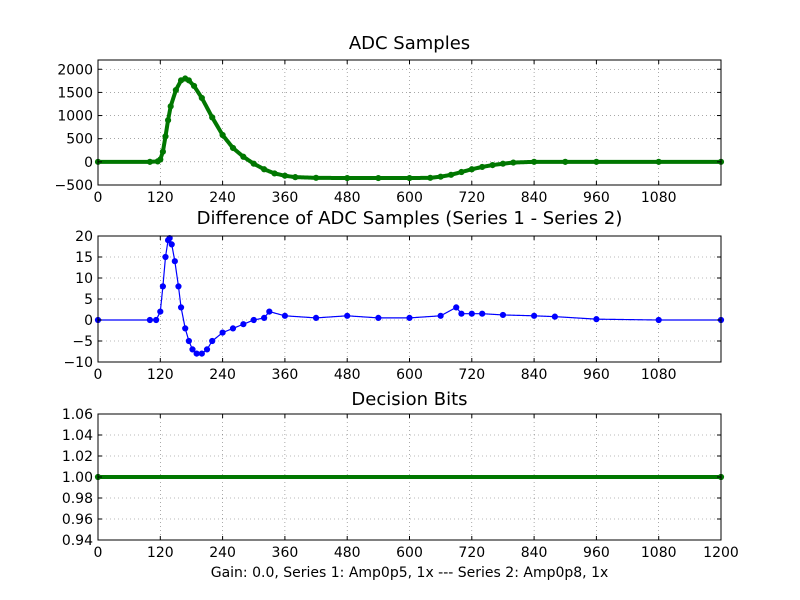  What do you see at coordinates (84, 258) in the screenshot?
I see `y-tick-label: 15` at bounding box center [84, 258].